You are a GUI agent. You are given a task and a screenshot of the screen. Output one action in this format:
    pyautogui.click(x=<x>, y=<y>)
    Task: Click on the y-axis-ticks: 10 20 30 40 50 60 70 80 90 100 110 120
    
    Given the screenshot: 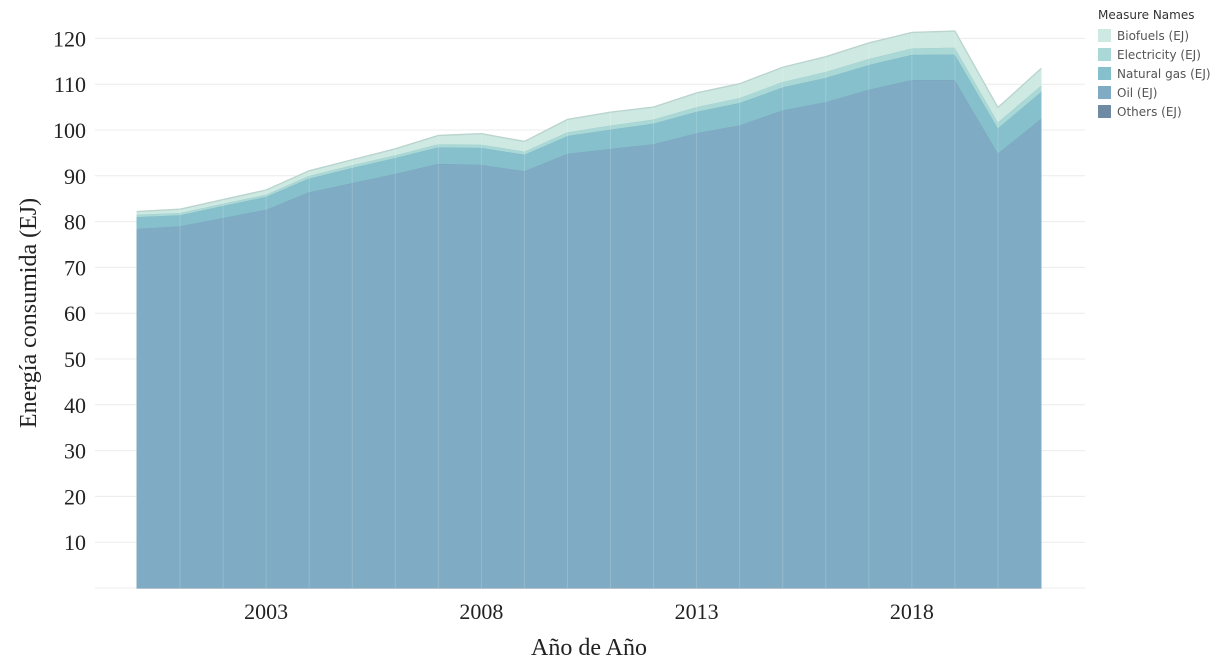 What is the action you would take?
    pyautogui.click(x=69, y=290)
    